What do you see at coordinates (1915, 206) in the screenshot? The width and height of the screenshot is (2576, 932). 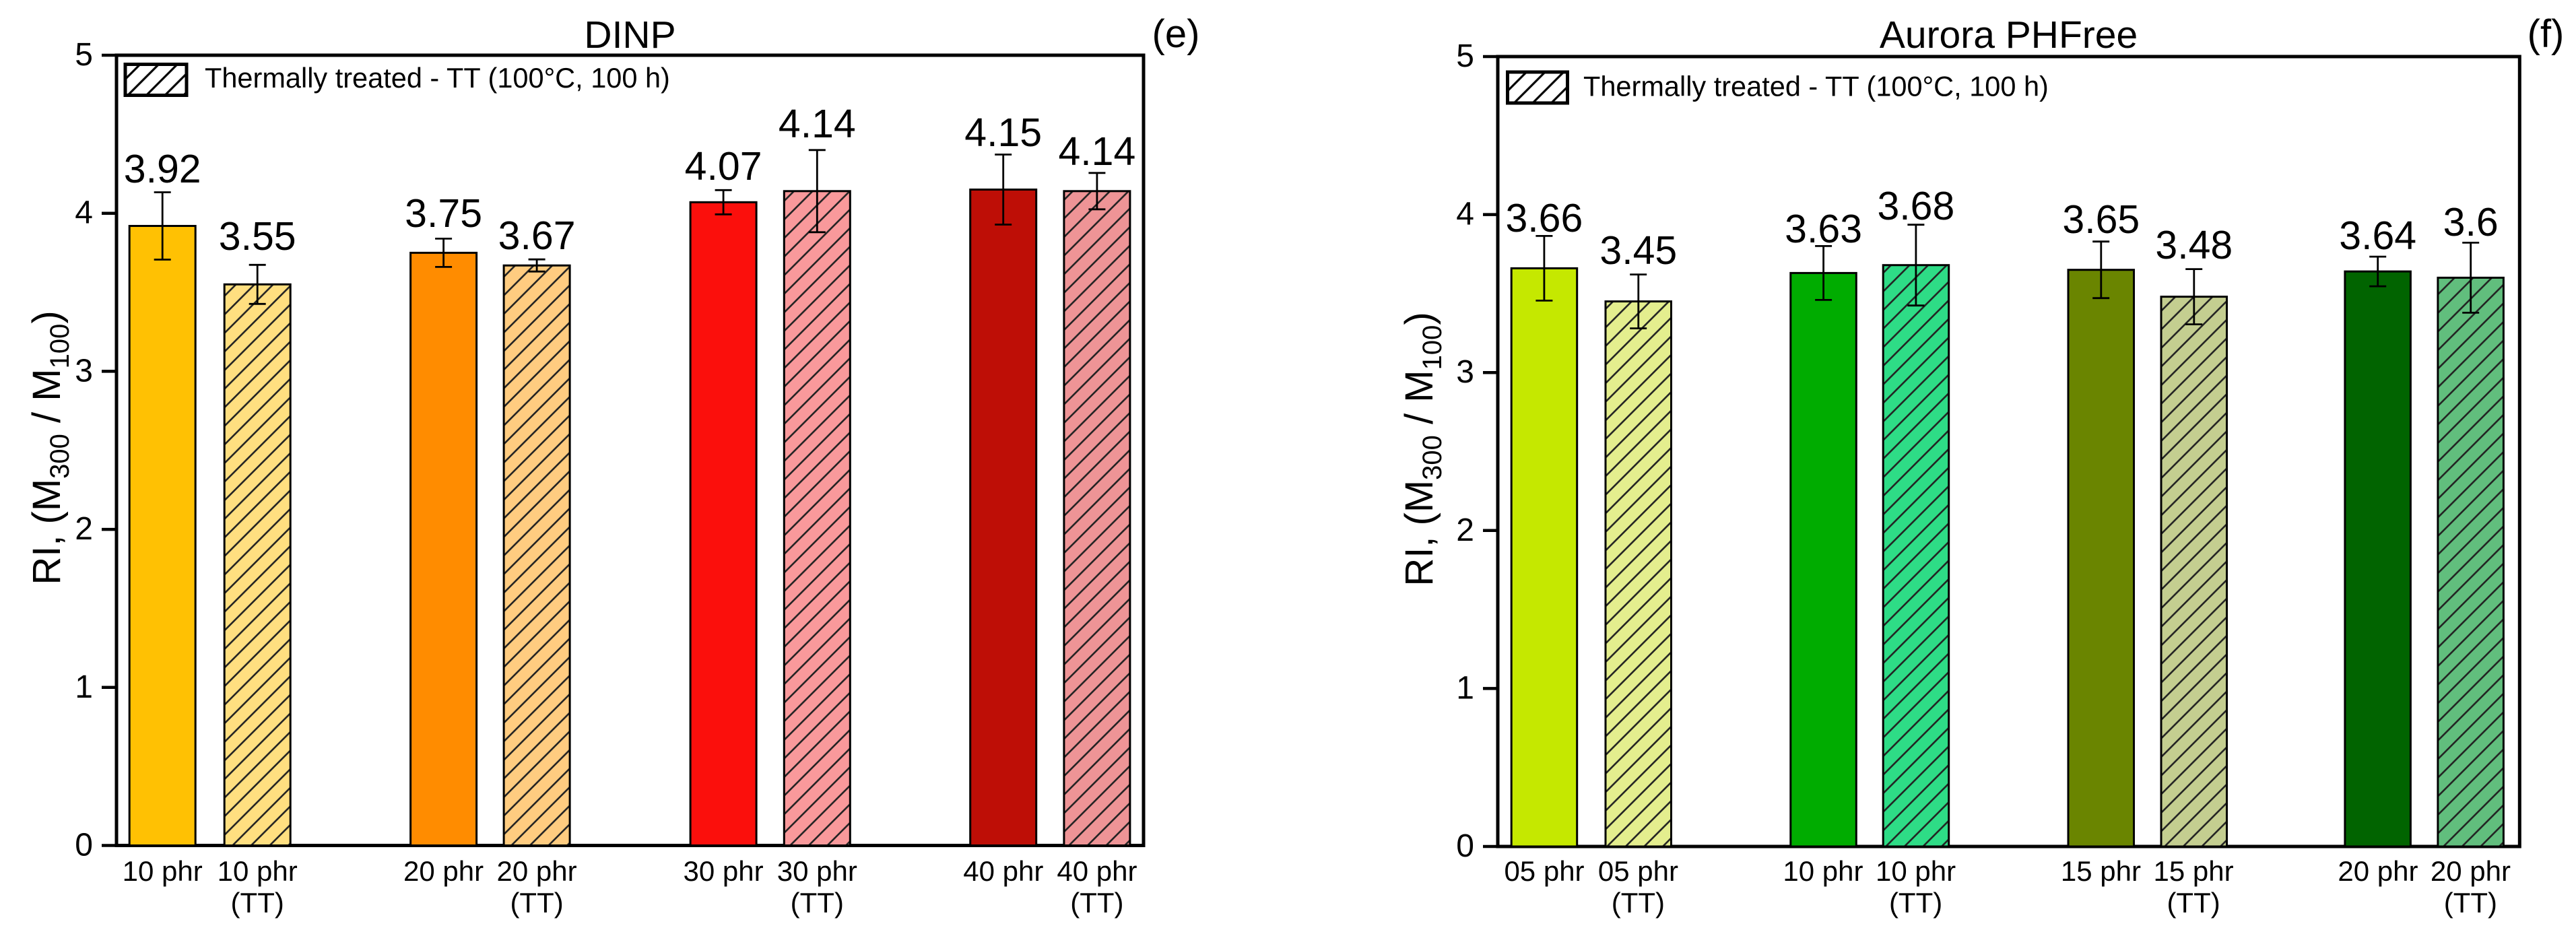 I see `svg-text: 3.68` at bounding box center [1915, 206].